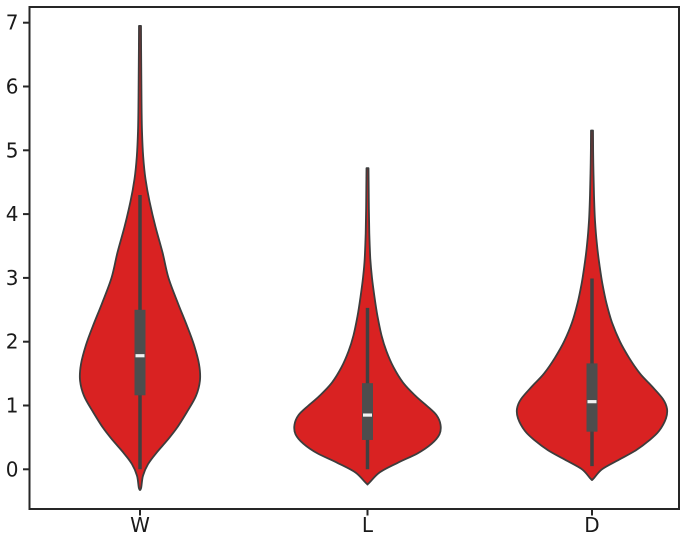 The width and height of the screenshot is (680, 546). What do you see at coordinates (12, 214) in the screenshot?
I see `y-tick-label-4: 4` at bounding box center [12, 214].